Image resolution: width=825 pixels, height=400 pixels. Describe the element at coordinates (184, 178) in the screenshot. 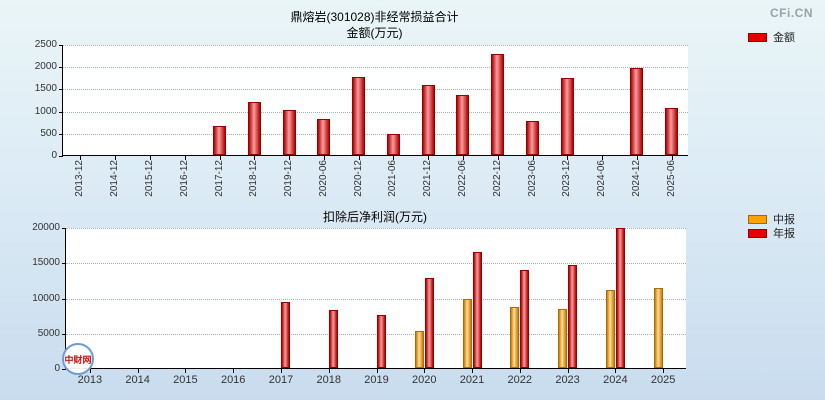

I see `x-axis-label: 2016-12` at that location.